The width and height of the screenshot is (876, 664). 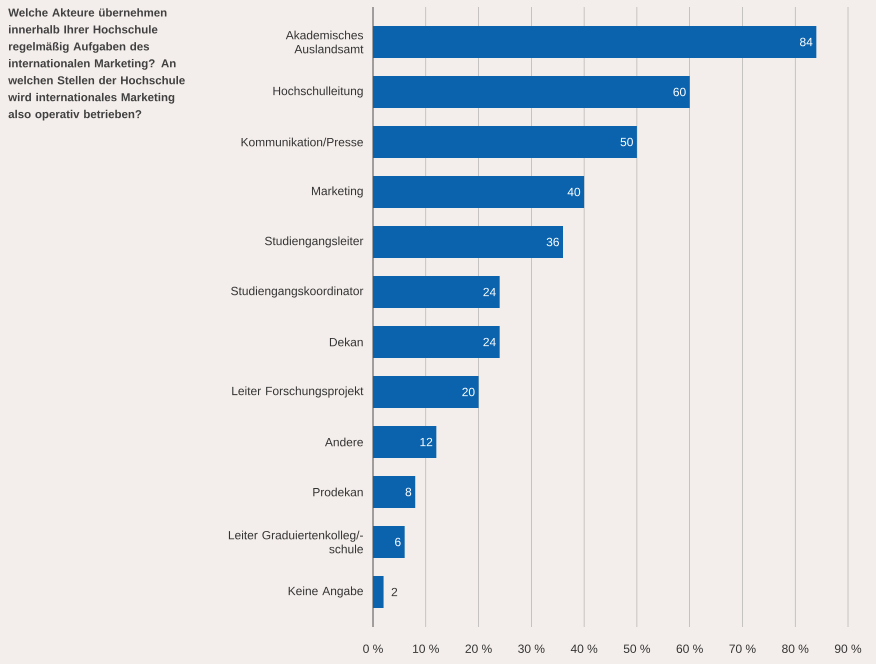 I want to click on y-tick-label: Akademisches Auslandsamt, so click(x=325, y=42).